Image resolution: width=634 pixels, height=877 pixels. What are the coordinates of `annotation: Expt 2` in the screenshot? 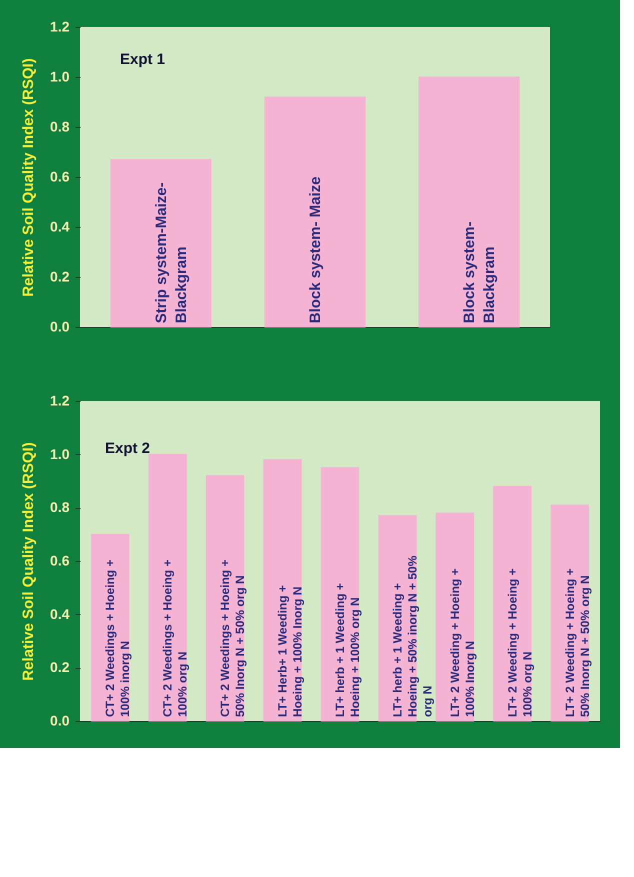 It's located at (127, 448).